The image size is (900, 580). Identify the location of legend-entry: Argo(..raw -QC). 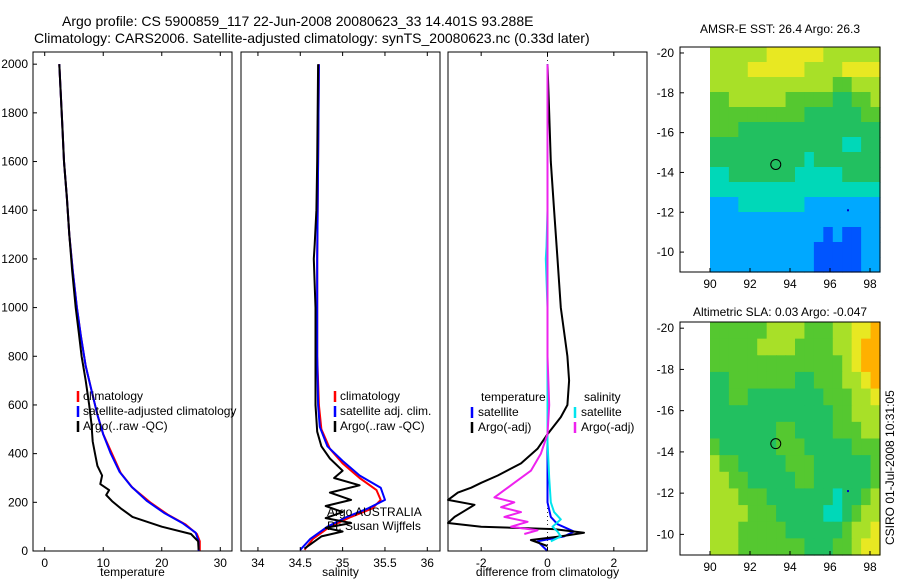
(125, 426).